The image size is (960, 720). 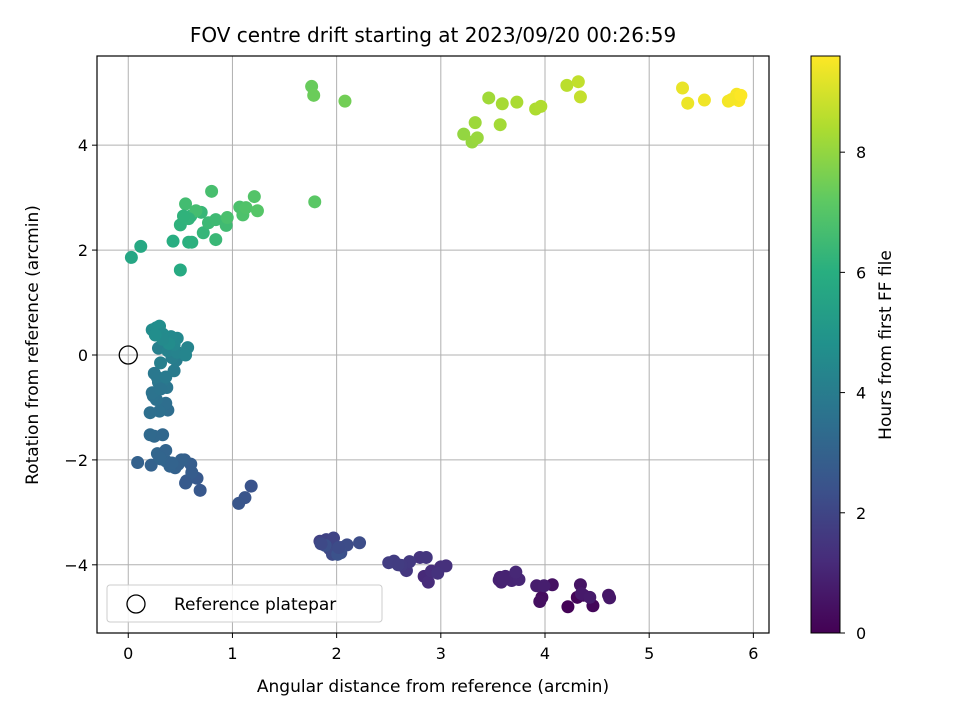 I want to click on y-axis-ticks: −4 −2 0 2 4, so click(x=80, y=355).